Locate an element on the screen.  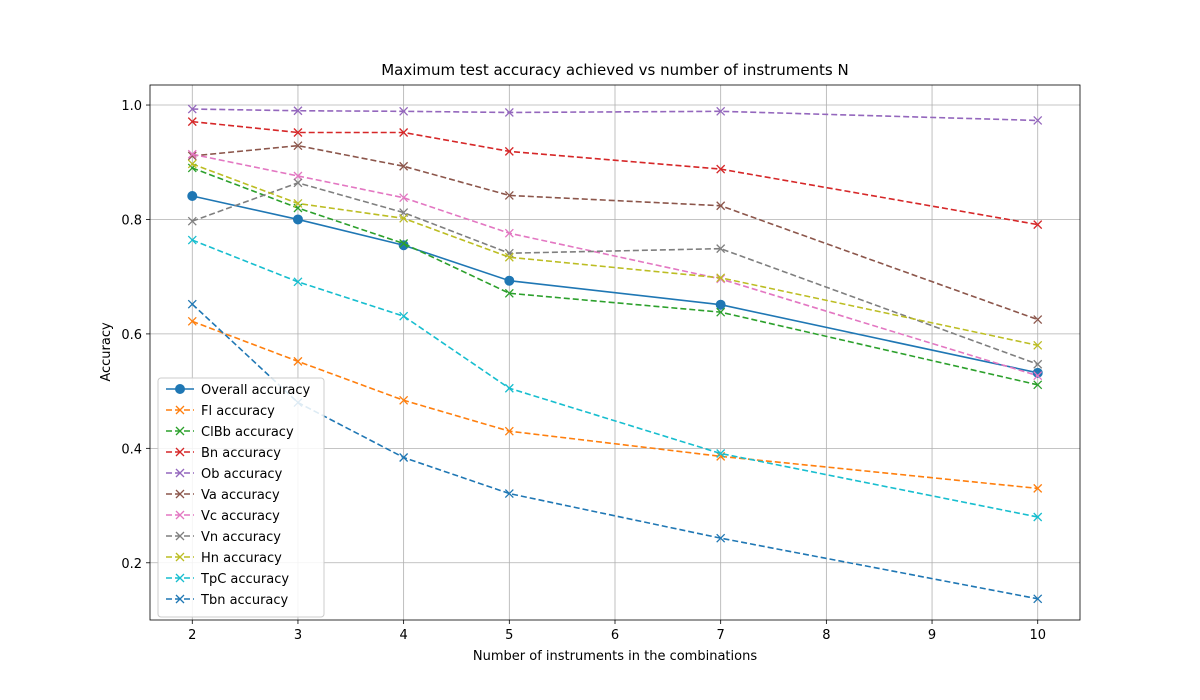
legend-item: Vn accuracy is located at coordinates (223, 537).